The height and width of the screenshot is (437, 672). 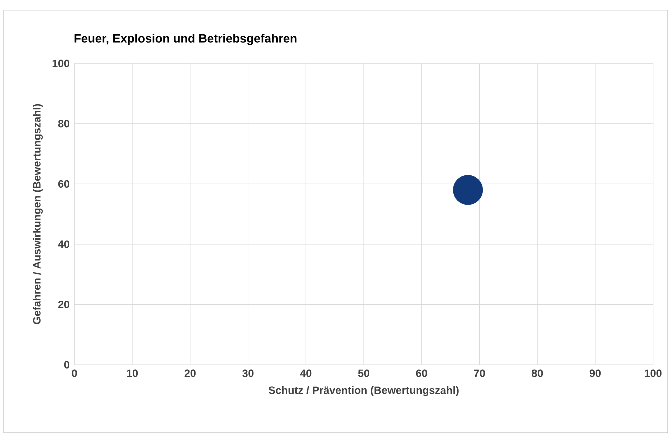 I want to click on x-tick-label: 80, so click(x=538, y=374).